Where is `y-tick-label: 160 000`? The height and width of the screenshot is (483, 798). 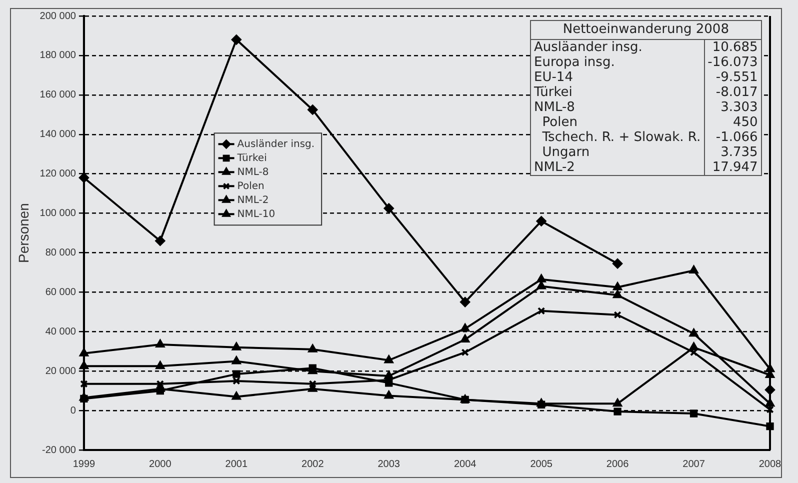
y-tick-label: 160 000 is located at coordinates (58, 95).